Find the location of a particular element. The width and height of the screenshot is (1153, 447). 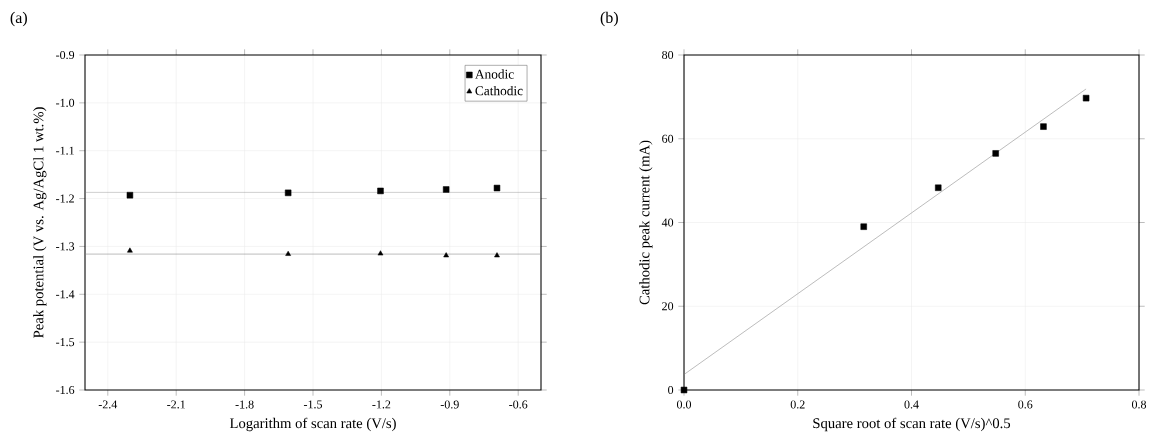

x-tick-label: -1.2 is located at coordinates (381, 404).